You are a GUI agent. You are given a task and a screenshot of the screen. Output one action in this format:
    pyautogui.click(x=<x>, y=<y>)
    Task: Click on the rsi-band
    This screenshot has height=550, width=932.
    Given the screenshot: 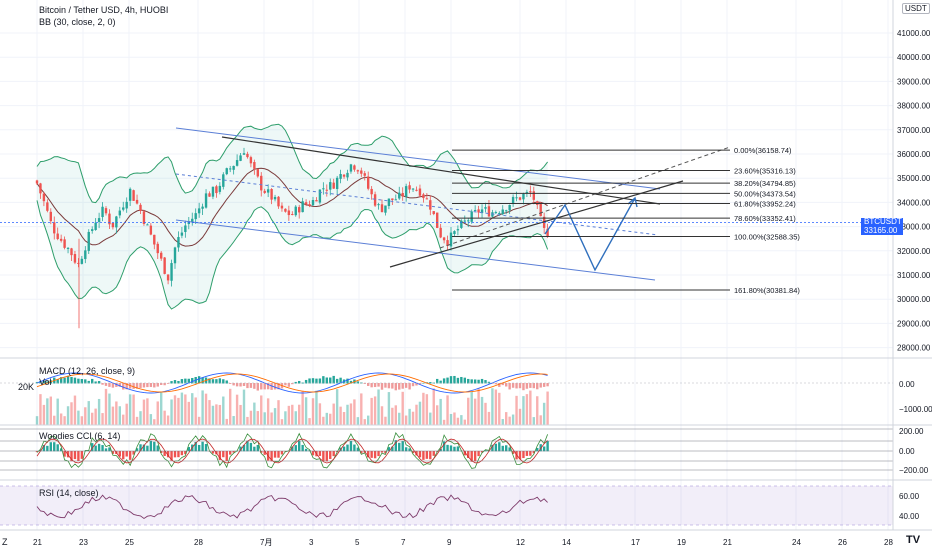 What is the action you would take?
    pyautogui.click(x=446, y=505)
    